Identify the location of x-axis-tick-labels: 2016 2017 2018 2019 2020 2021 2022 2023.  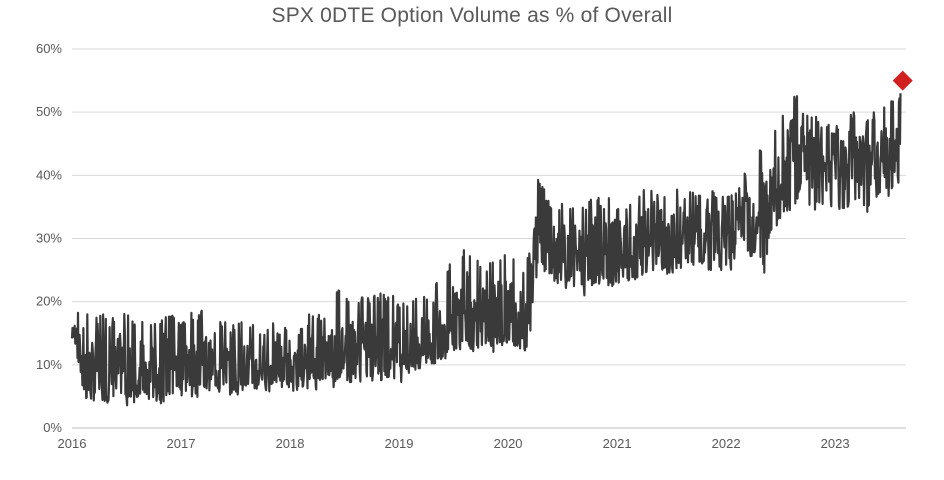
(454, 443).